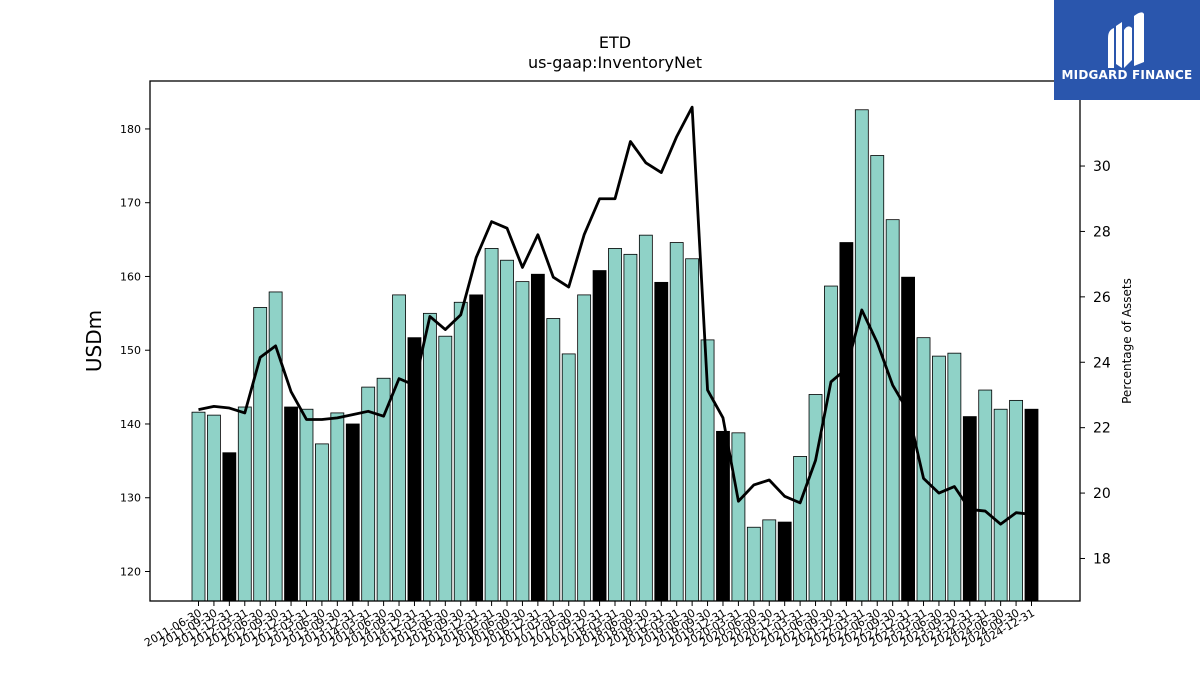  Describe the element at coordinates (130, 424) in the screenshot. I see `y-tick-label: 140` at that location.